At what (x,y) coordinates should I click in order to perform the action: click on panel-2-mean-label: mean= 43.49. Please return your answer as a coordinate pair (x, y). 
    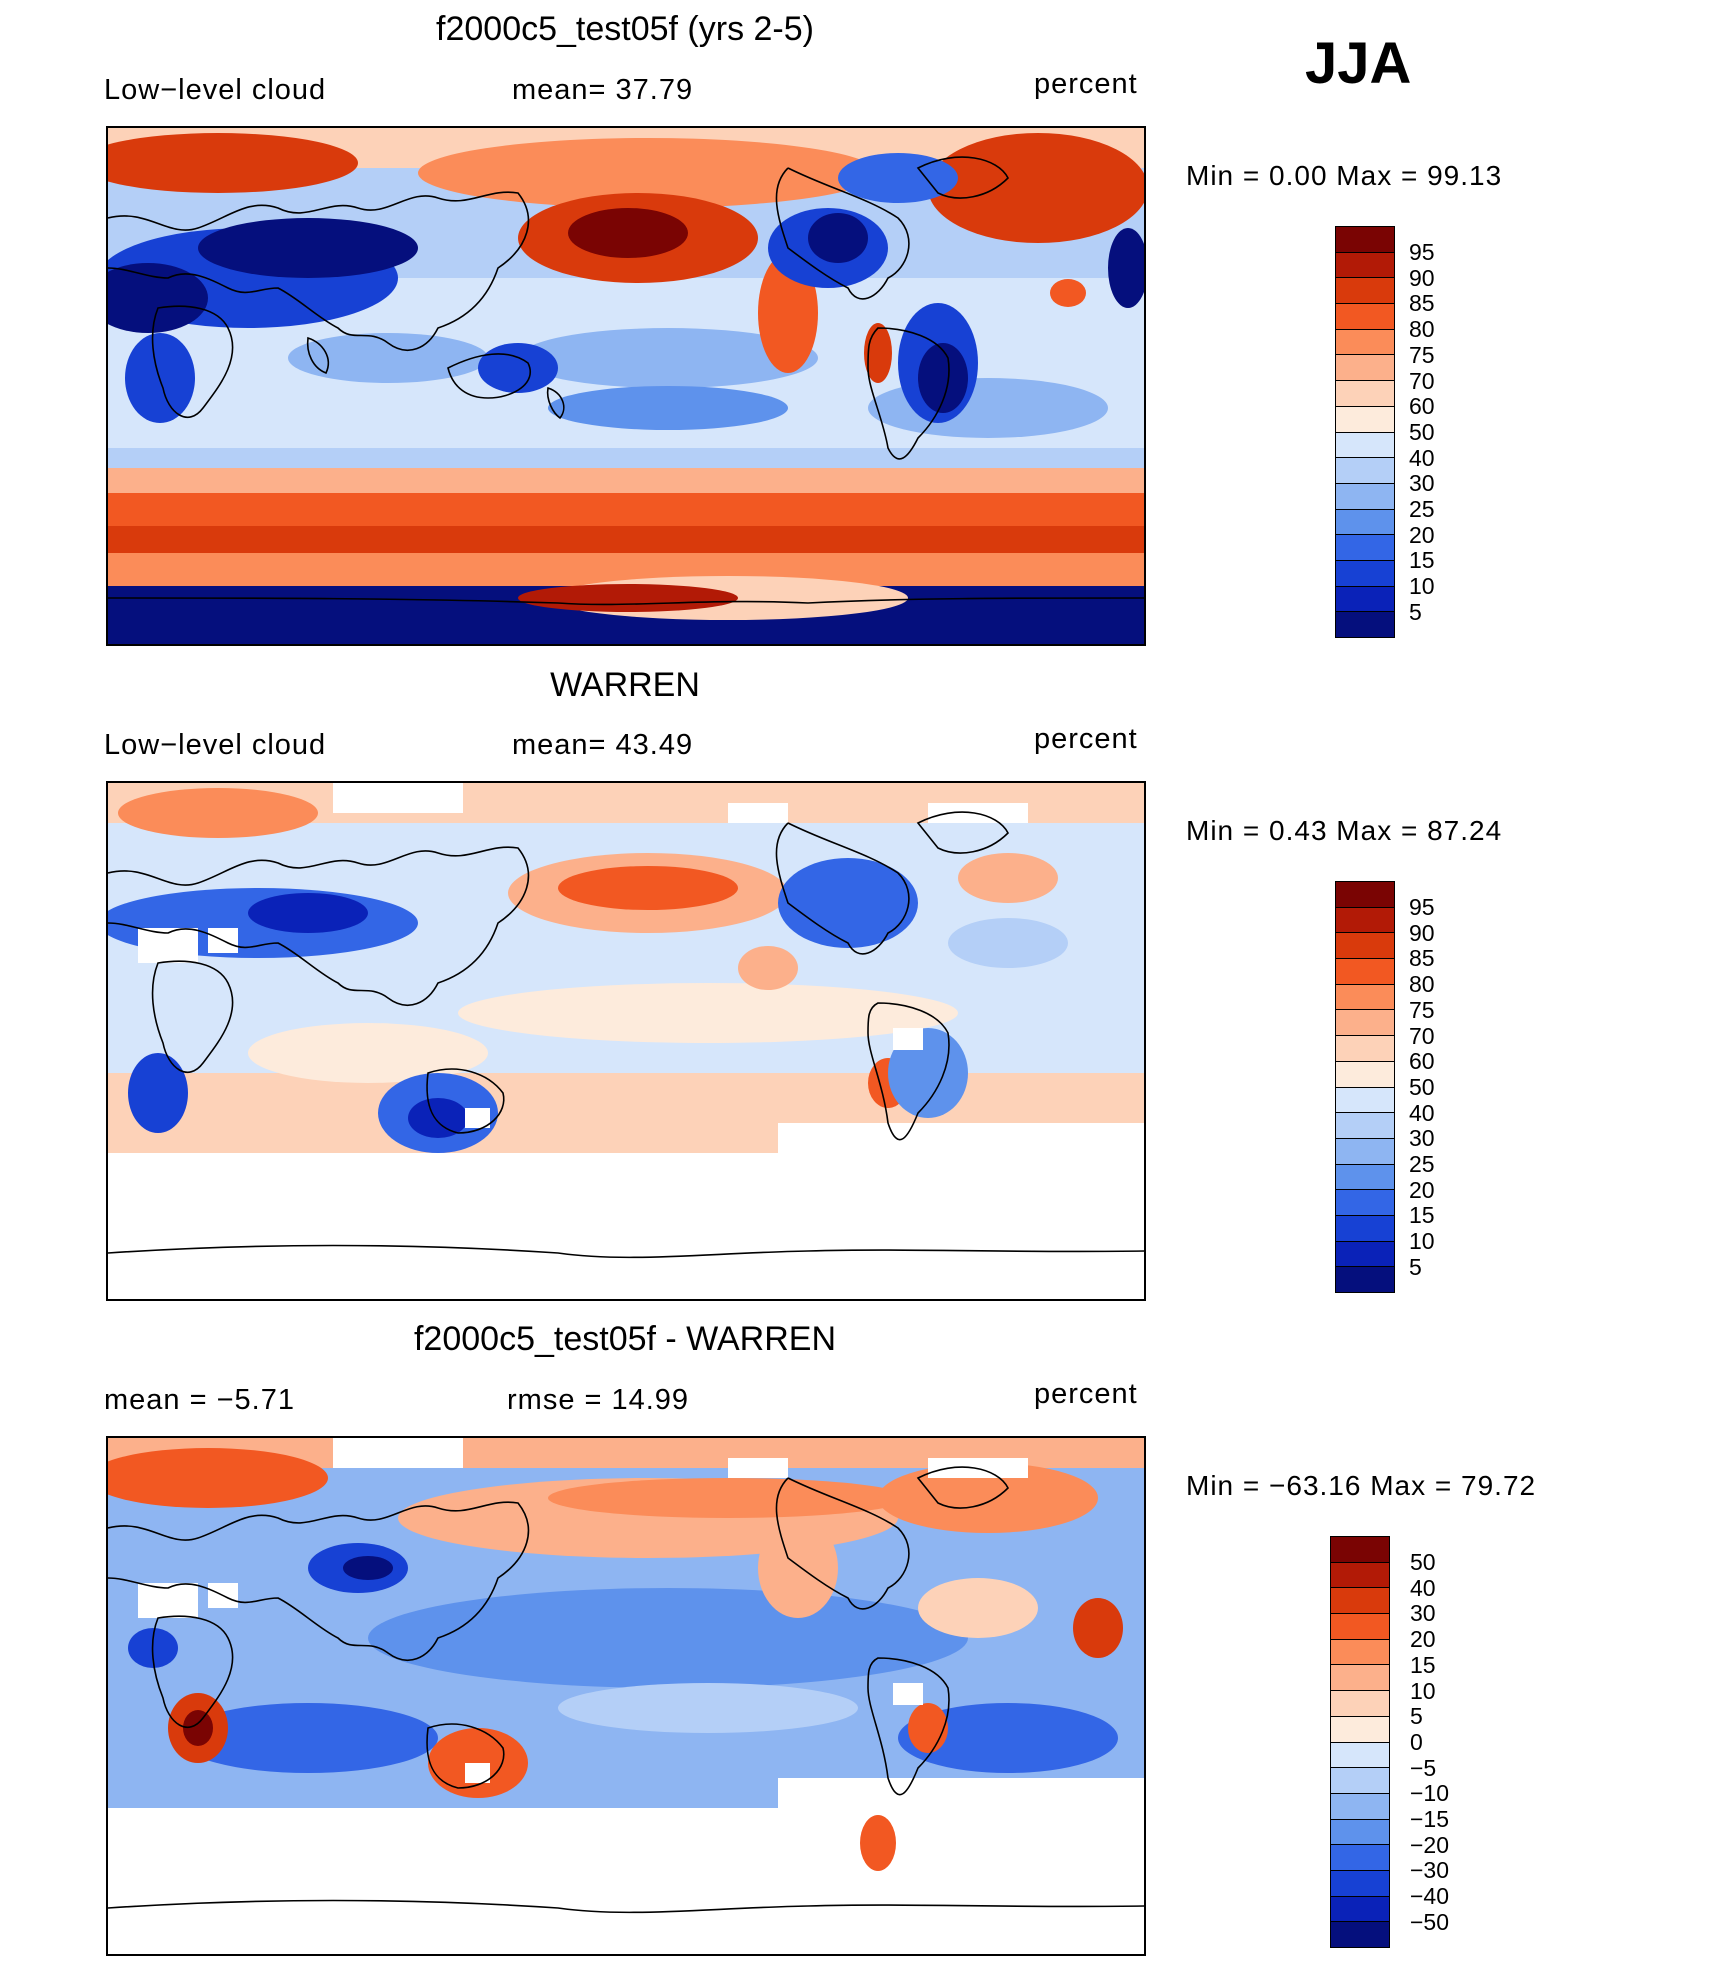
    Looking at the image, I should click on (603, 745).